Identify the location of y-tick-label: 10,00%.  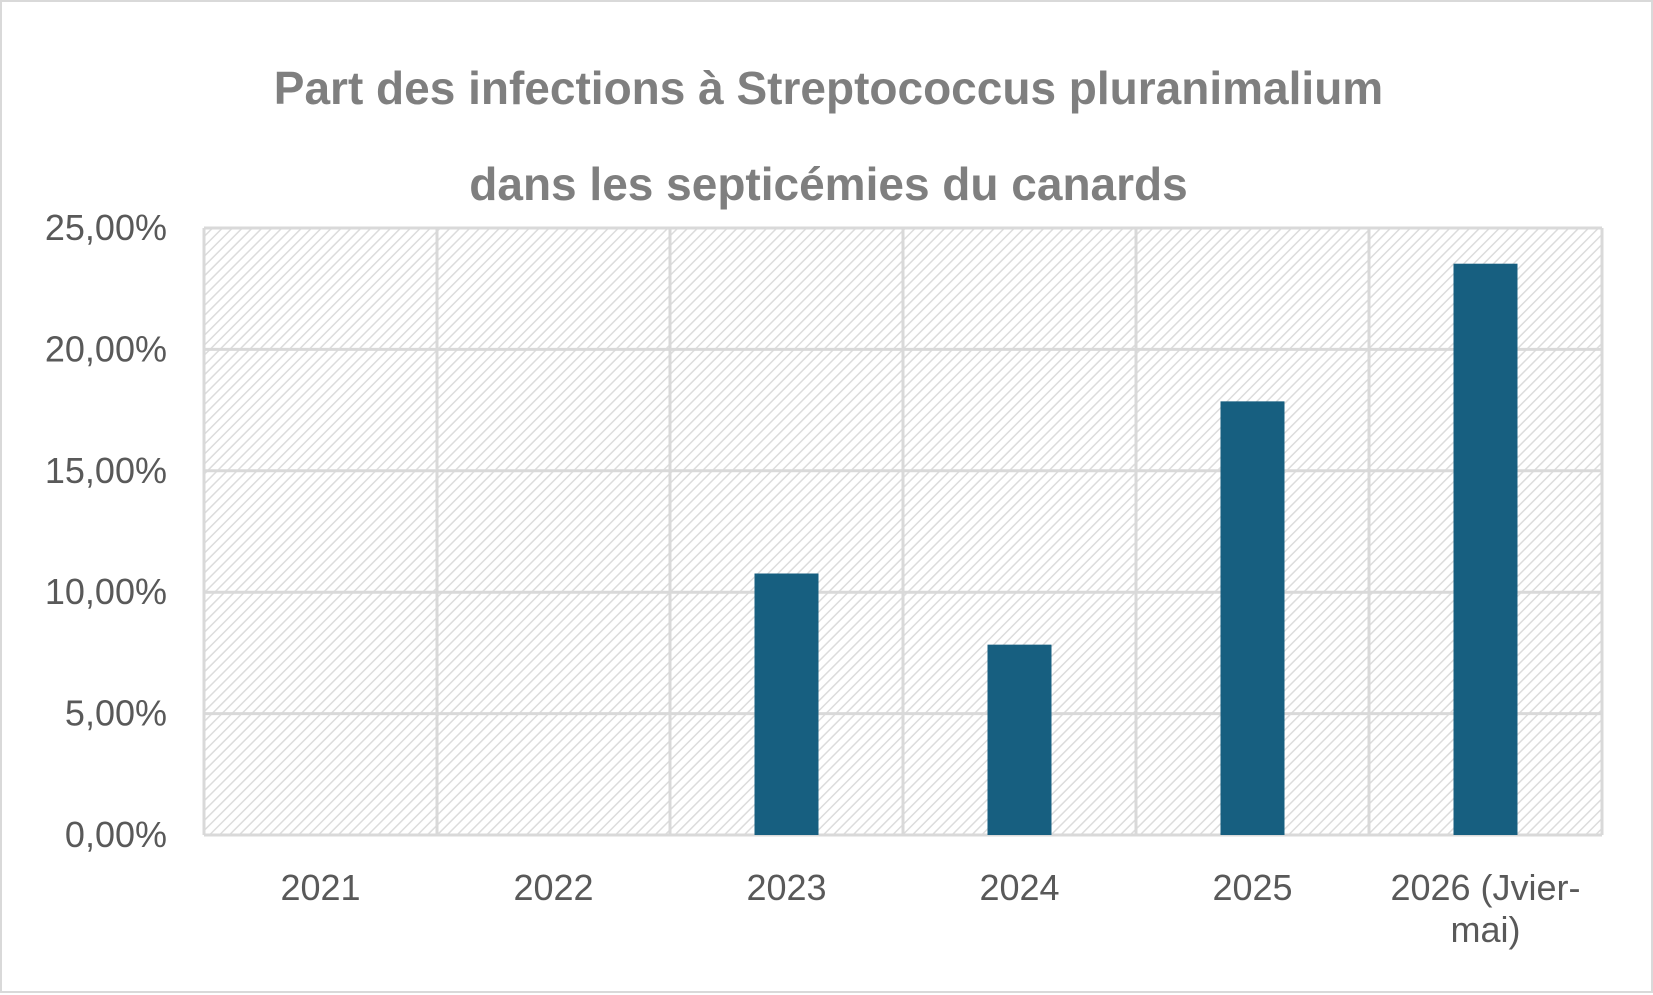
(106, 591).